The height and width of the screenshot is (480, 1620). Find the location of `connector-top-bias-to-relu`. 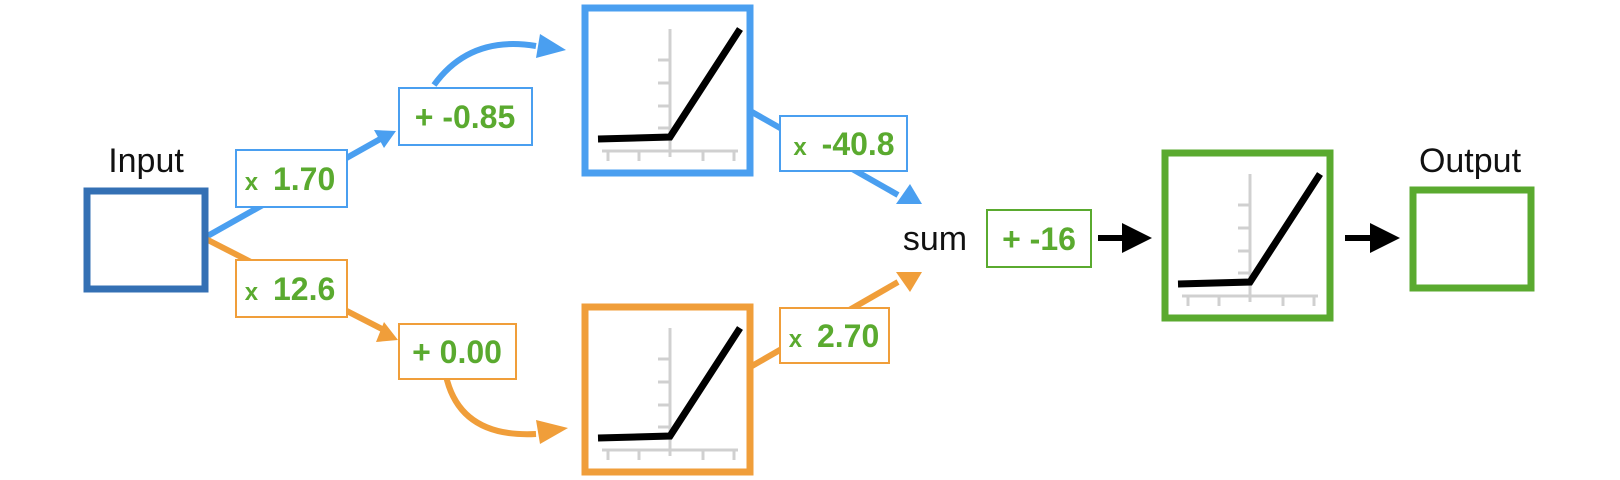

connector-top-bias-to-relu is located at coordinates (484, 64).